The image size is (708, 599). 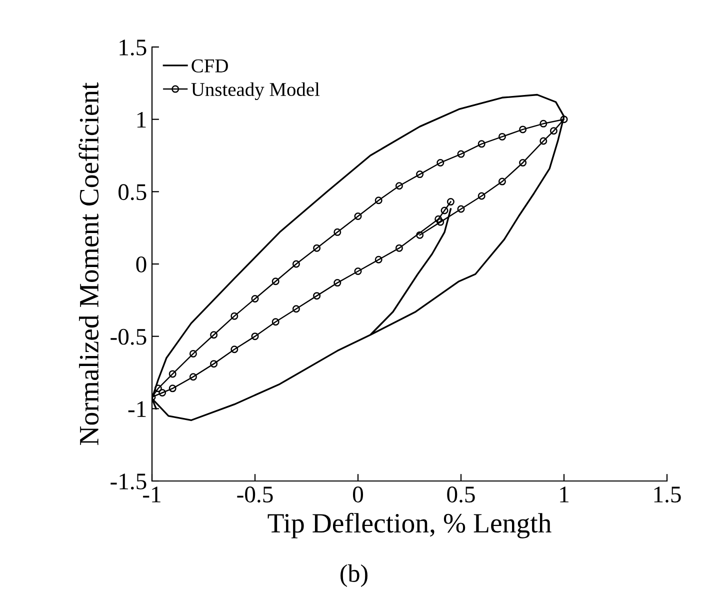 What do you see at coordinates (564, 494) in the screenshot?
I see `x-tick-label: 1` at bounding box center [564, 494].